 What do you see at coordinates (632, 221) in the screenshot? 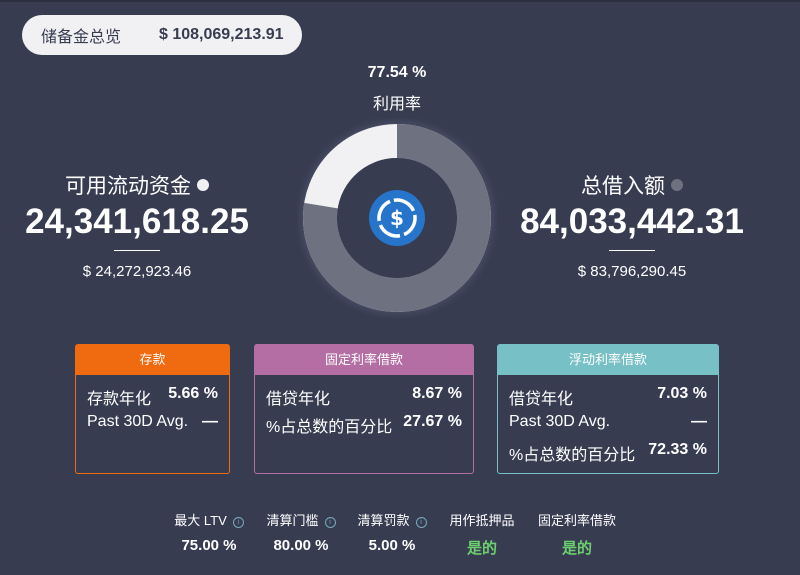
I see `borrowed-amount: 84,033,442.31` at bounding box center [632, 221].